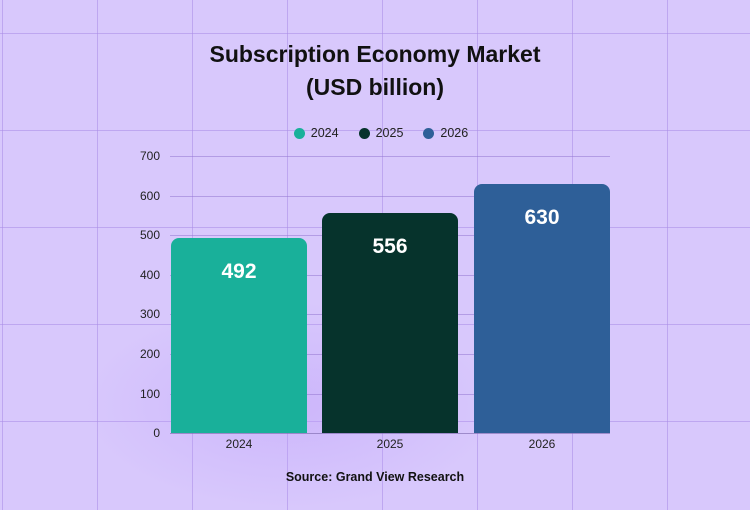  What do you see at coordinates (149, 274) in the screenshot?
I see `y-tick-label: 400` at bounding box center [149, 274].